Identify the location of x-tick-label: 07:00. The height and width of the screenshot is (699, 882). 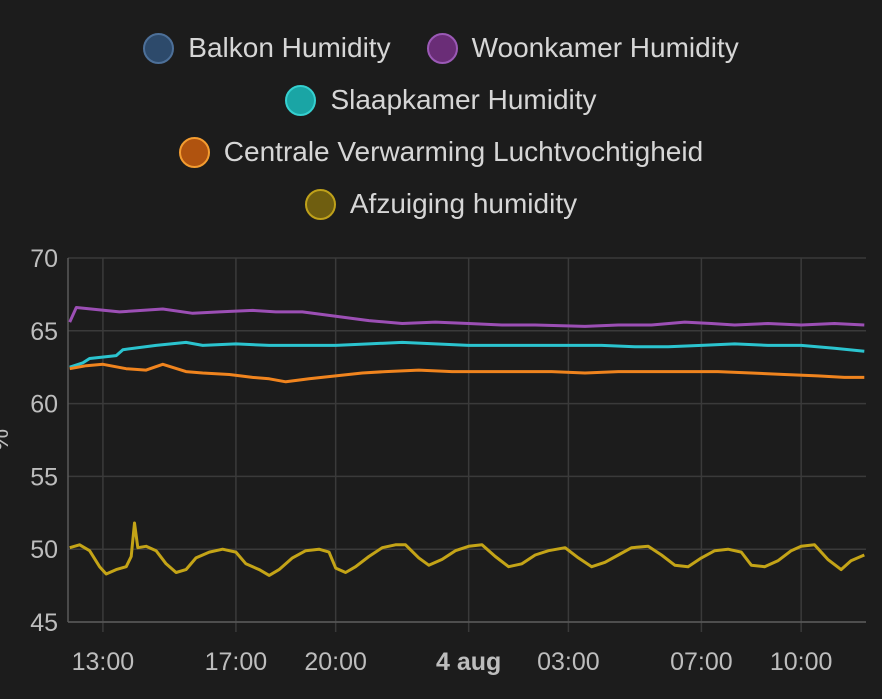
(701, 662).